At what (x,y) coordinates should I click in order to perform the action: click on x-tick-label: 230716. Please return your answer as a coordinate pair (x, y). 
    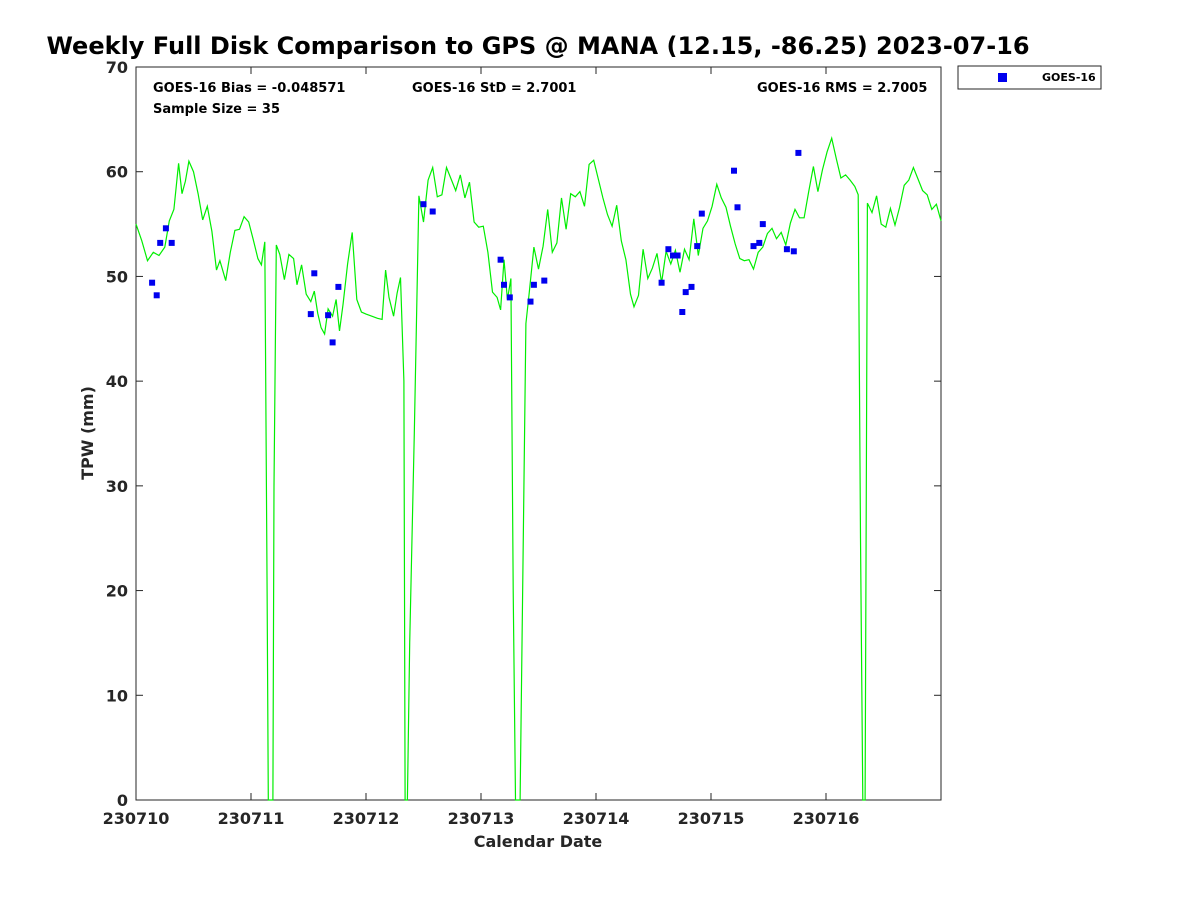
    Looking at the image, I should click on (826, 818).